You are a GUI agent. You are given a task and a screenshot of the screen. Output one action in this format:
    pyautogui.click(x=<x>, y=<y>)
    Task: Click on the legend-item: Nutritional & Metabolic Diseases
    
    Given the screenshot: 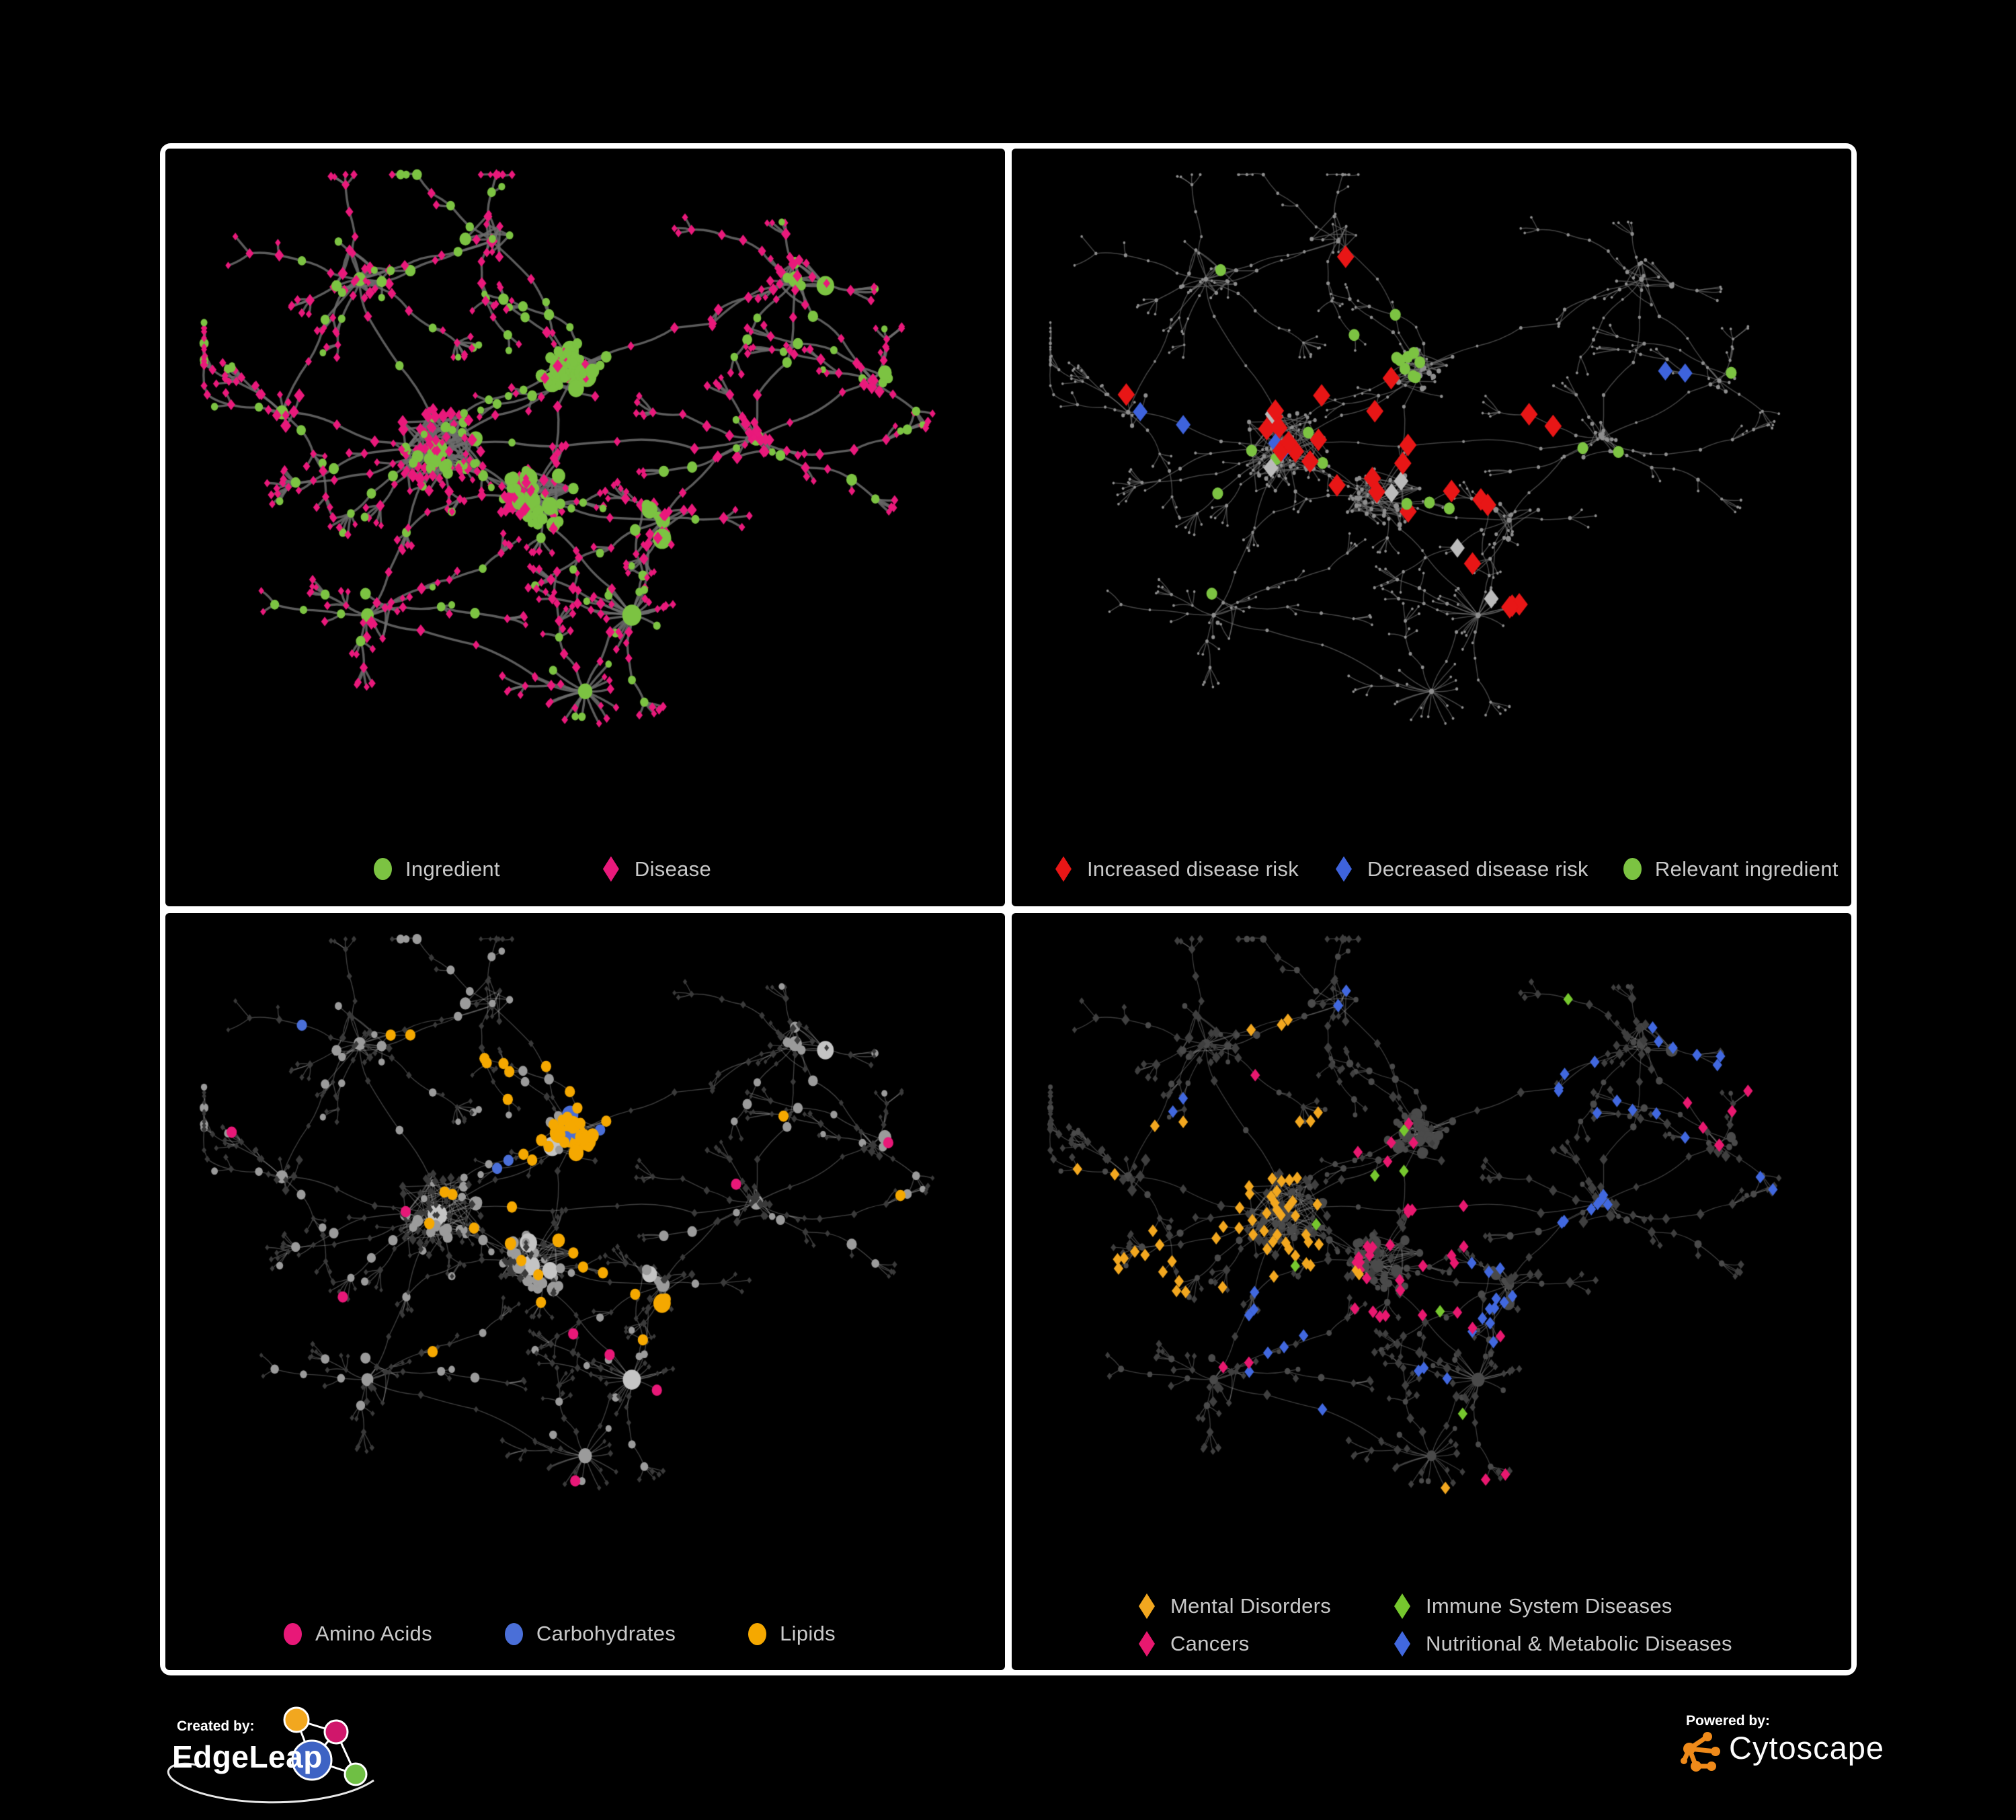 What is the action you would take?
    pyautogui.click(x=1562, y=1644)
    